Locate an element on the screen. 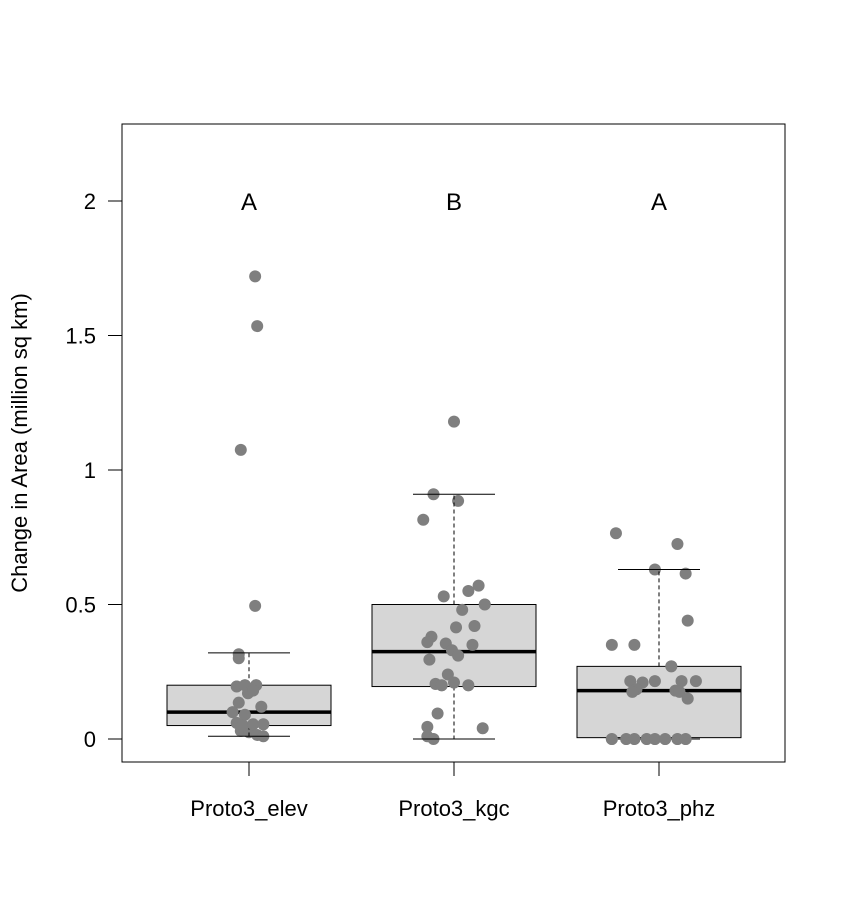 The image size is (849, 916). x-tick-label: Proto3_kgc is located at coordinates (453, 808).